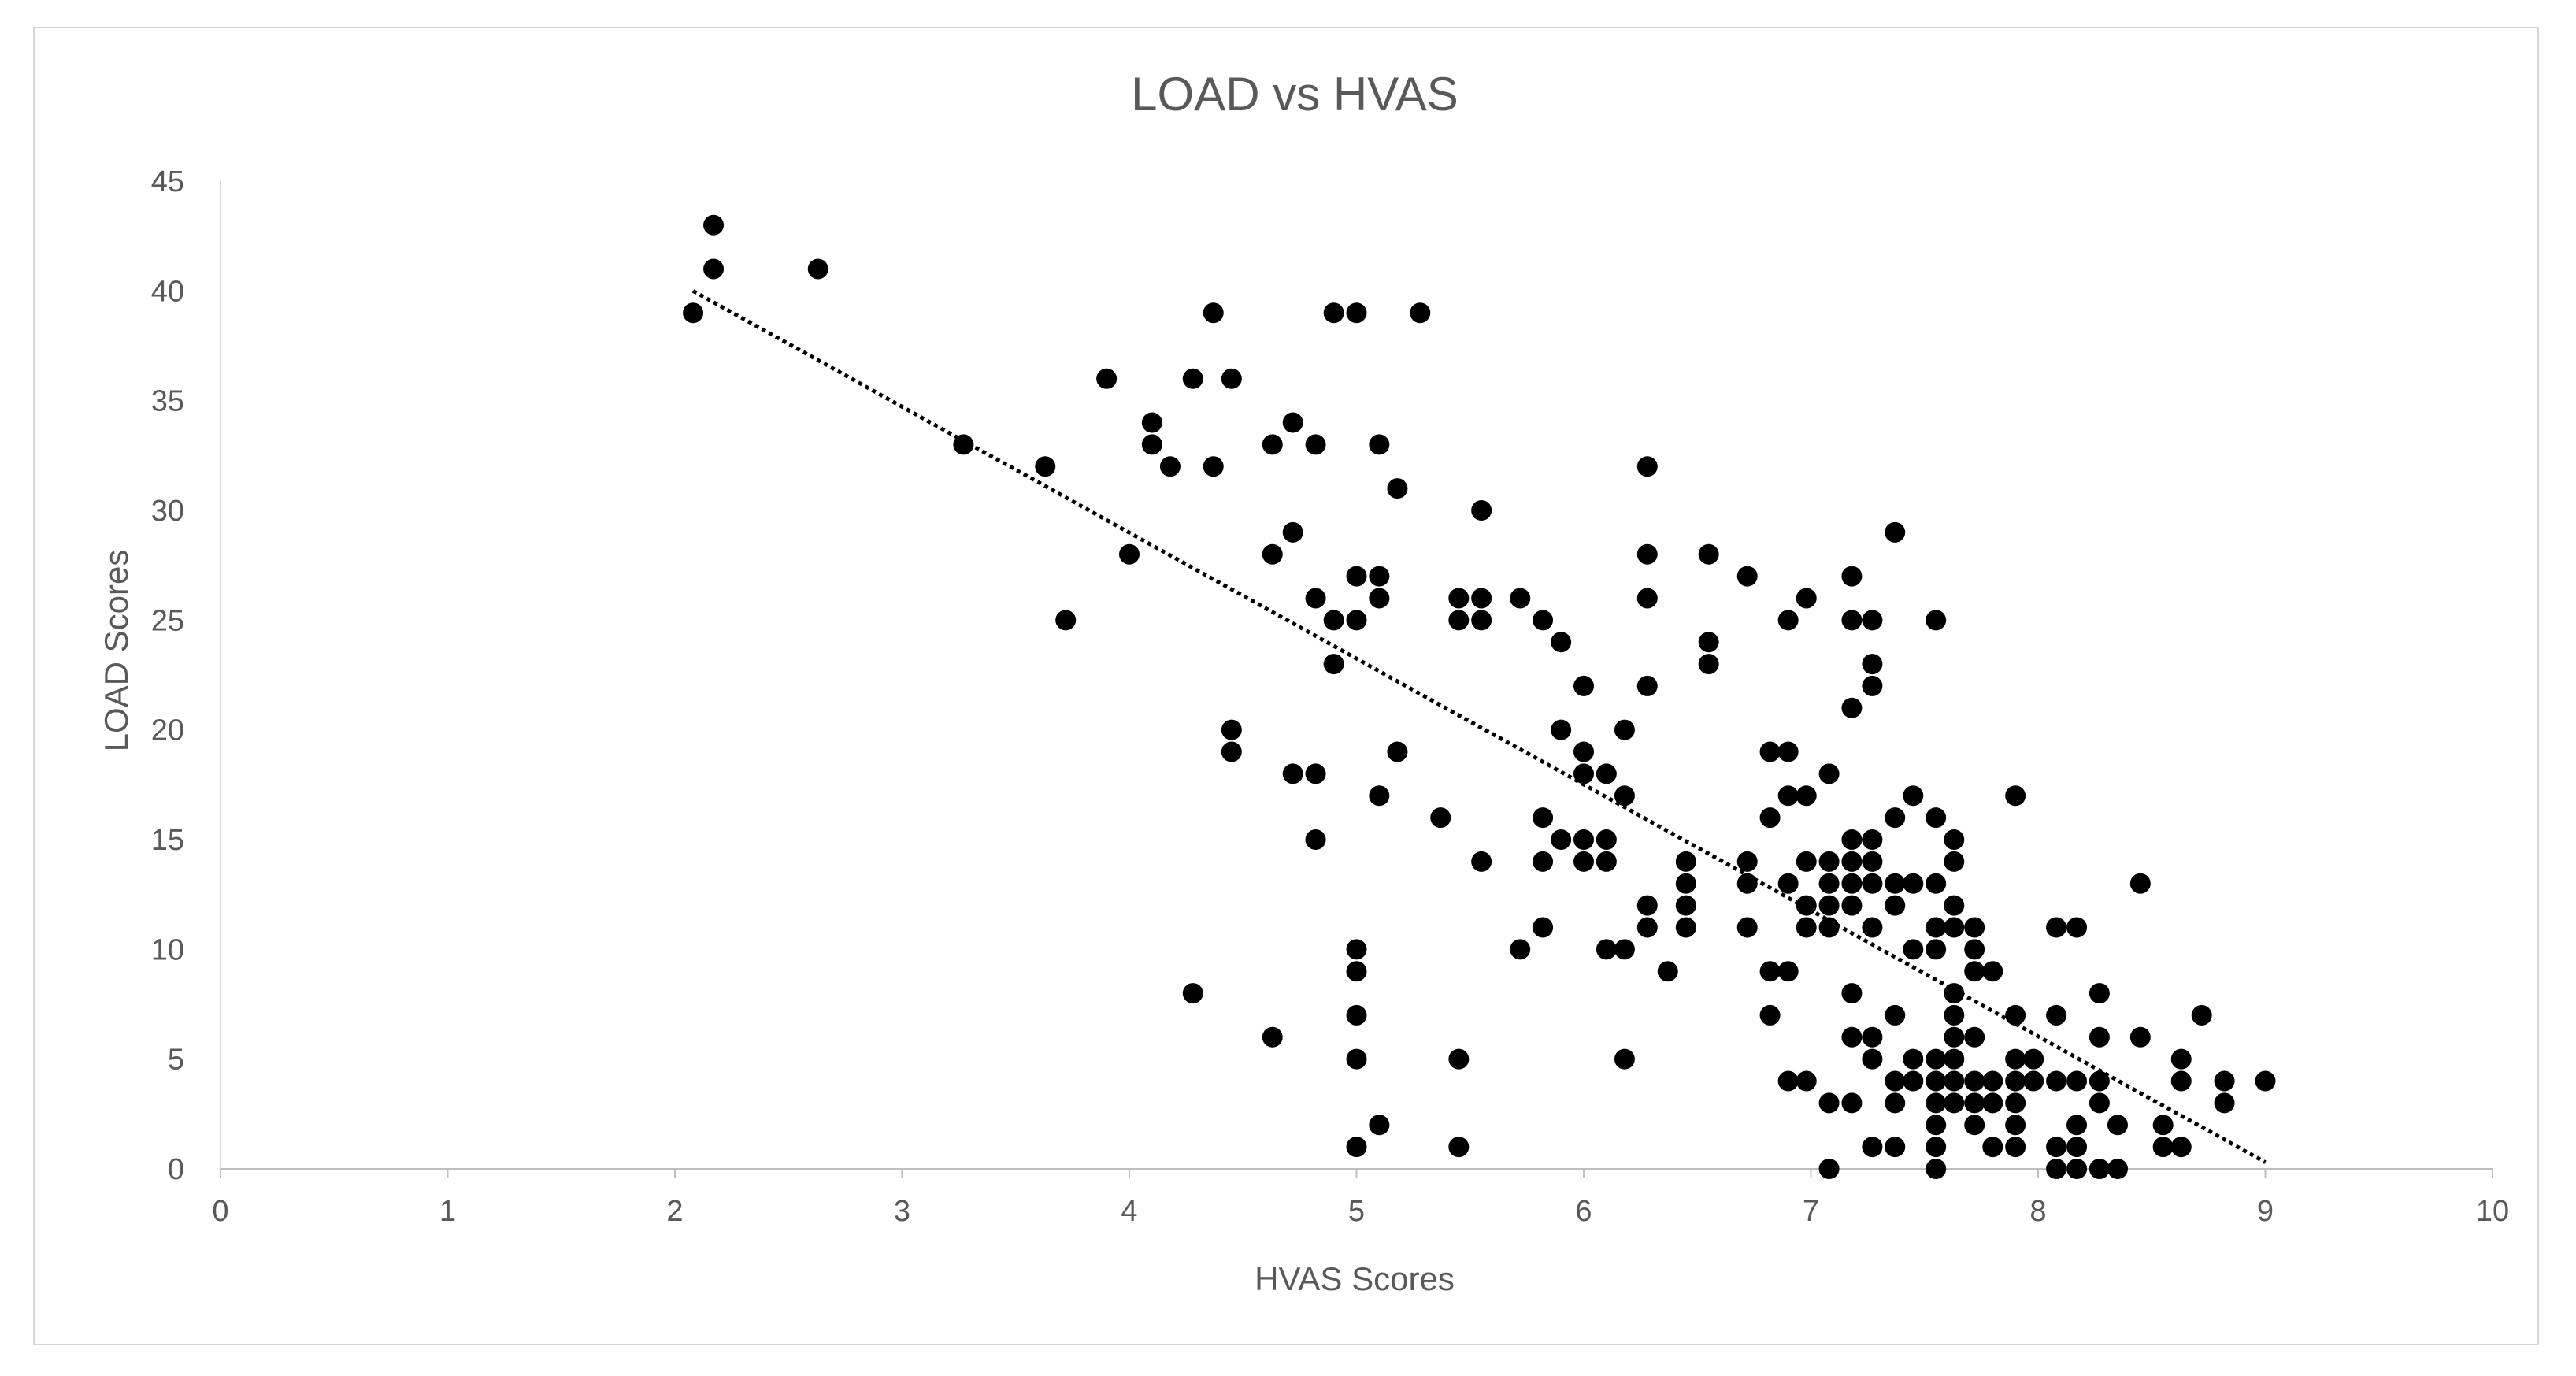 This screenshot has height=1376, width=2576. I want to click on x-tick-label: 3, so click(902, 1211).